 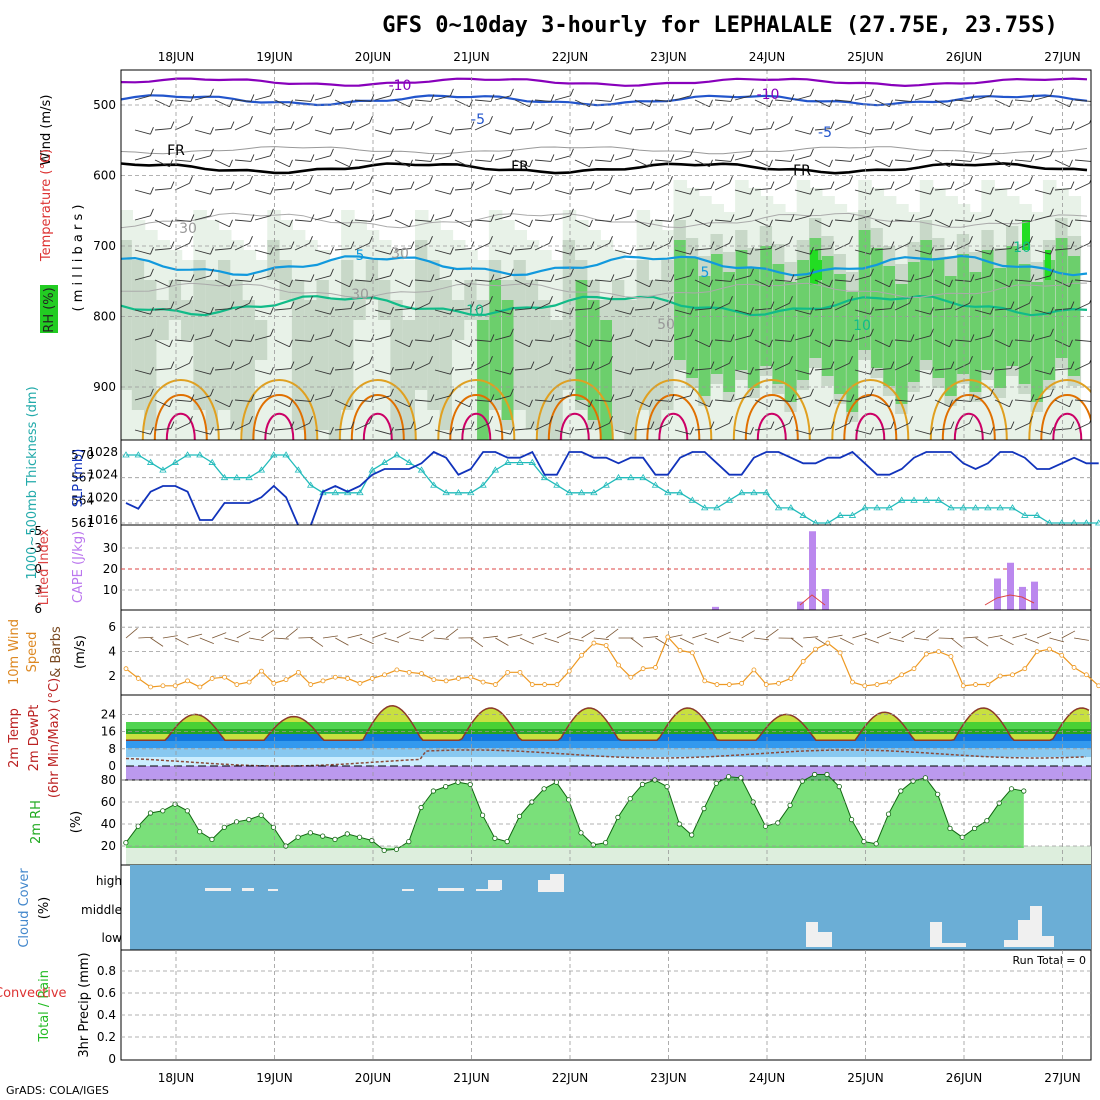 What do you see at coordinates (82, 455) in the screenshot?
I see `axis-tick-label: 570` at bounding box center [82, 455].